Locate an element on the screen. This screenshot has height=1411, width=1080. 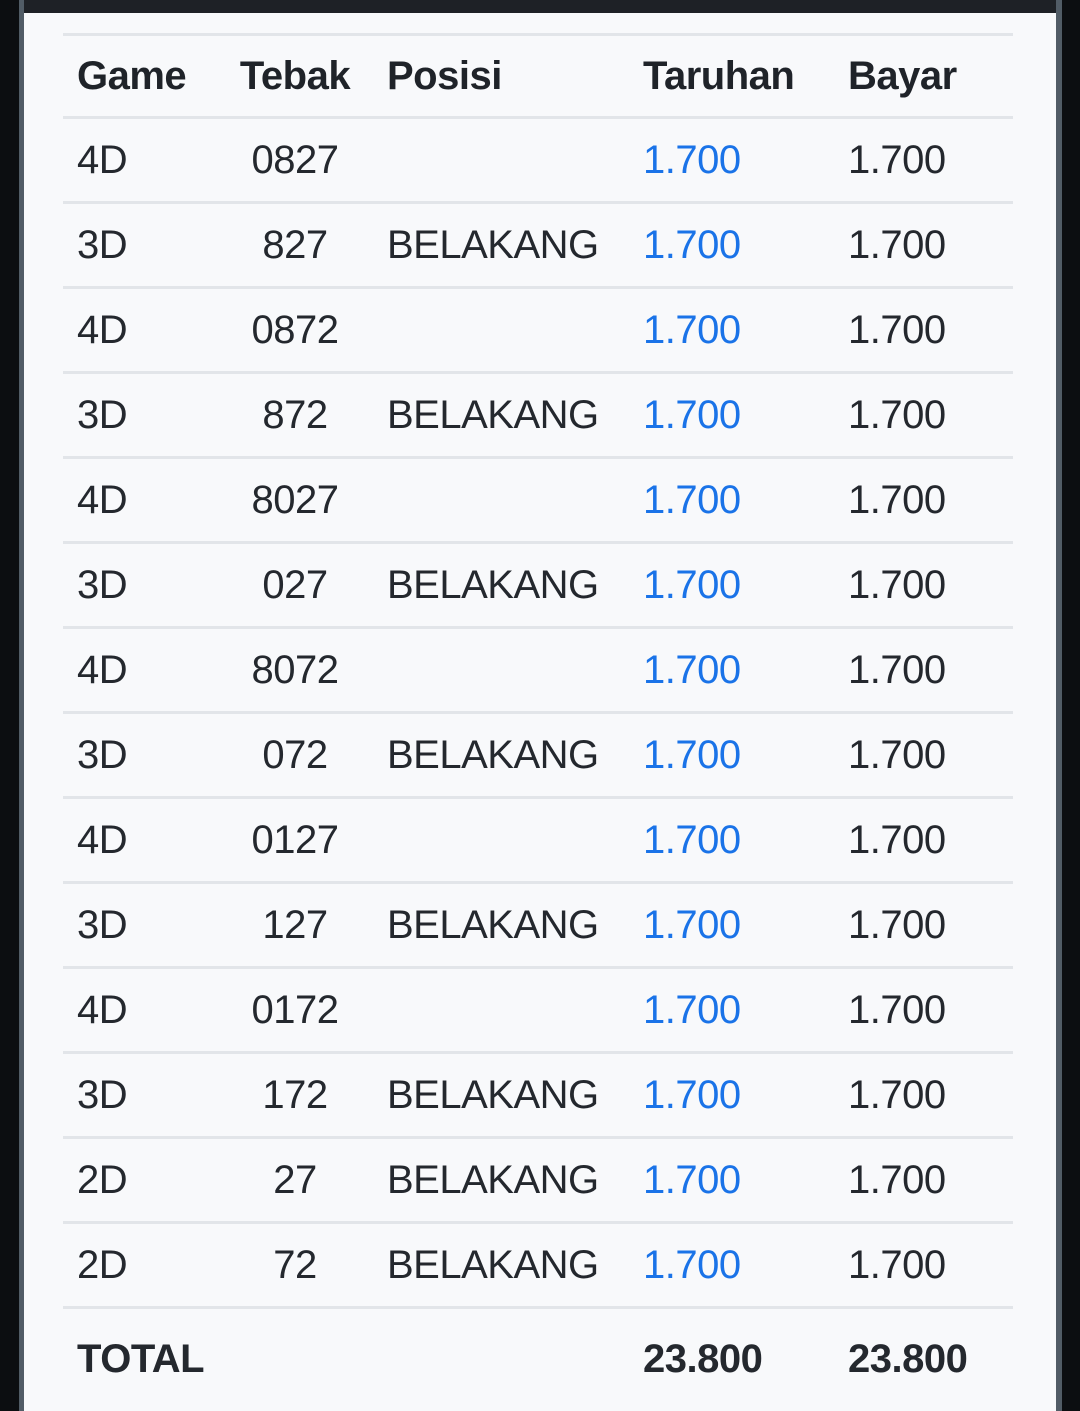
cell-tebak: 172 is located at coordinates (295, 1095).